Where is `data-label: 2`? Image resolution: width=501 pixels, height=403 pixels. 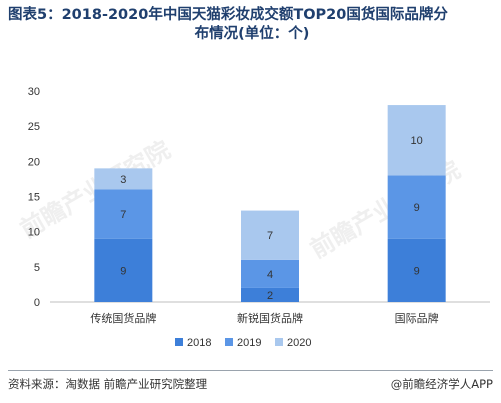 data-label: 2 is located at coordinates (270, 296).